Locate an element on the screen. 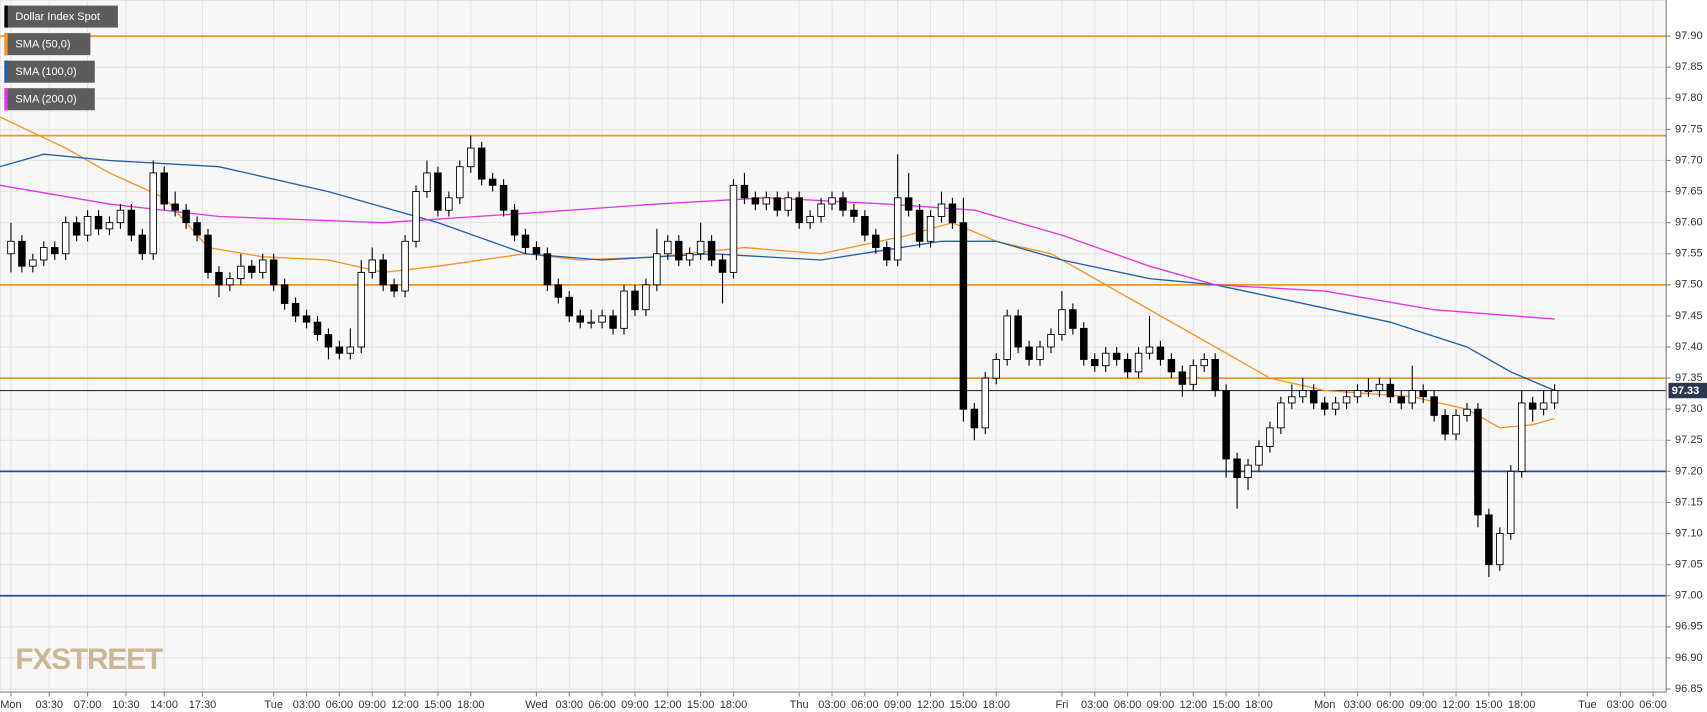 The width and height of the screenshot is (1707, 712). legend-label: SMA (200,0) is located at coordinates (45, 100).